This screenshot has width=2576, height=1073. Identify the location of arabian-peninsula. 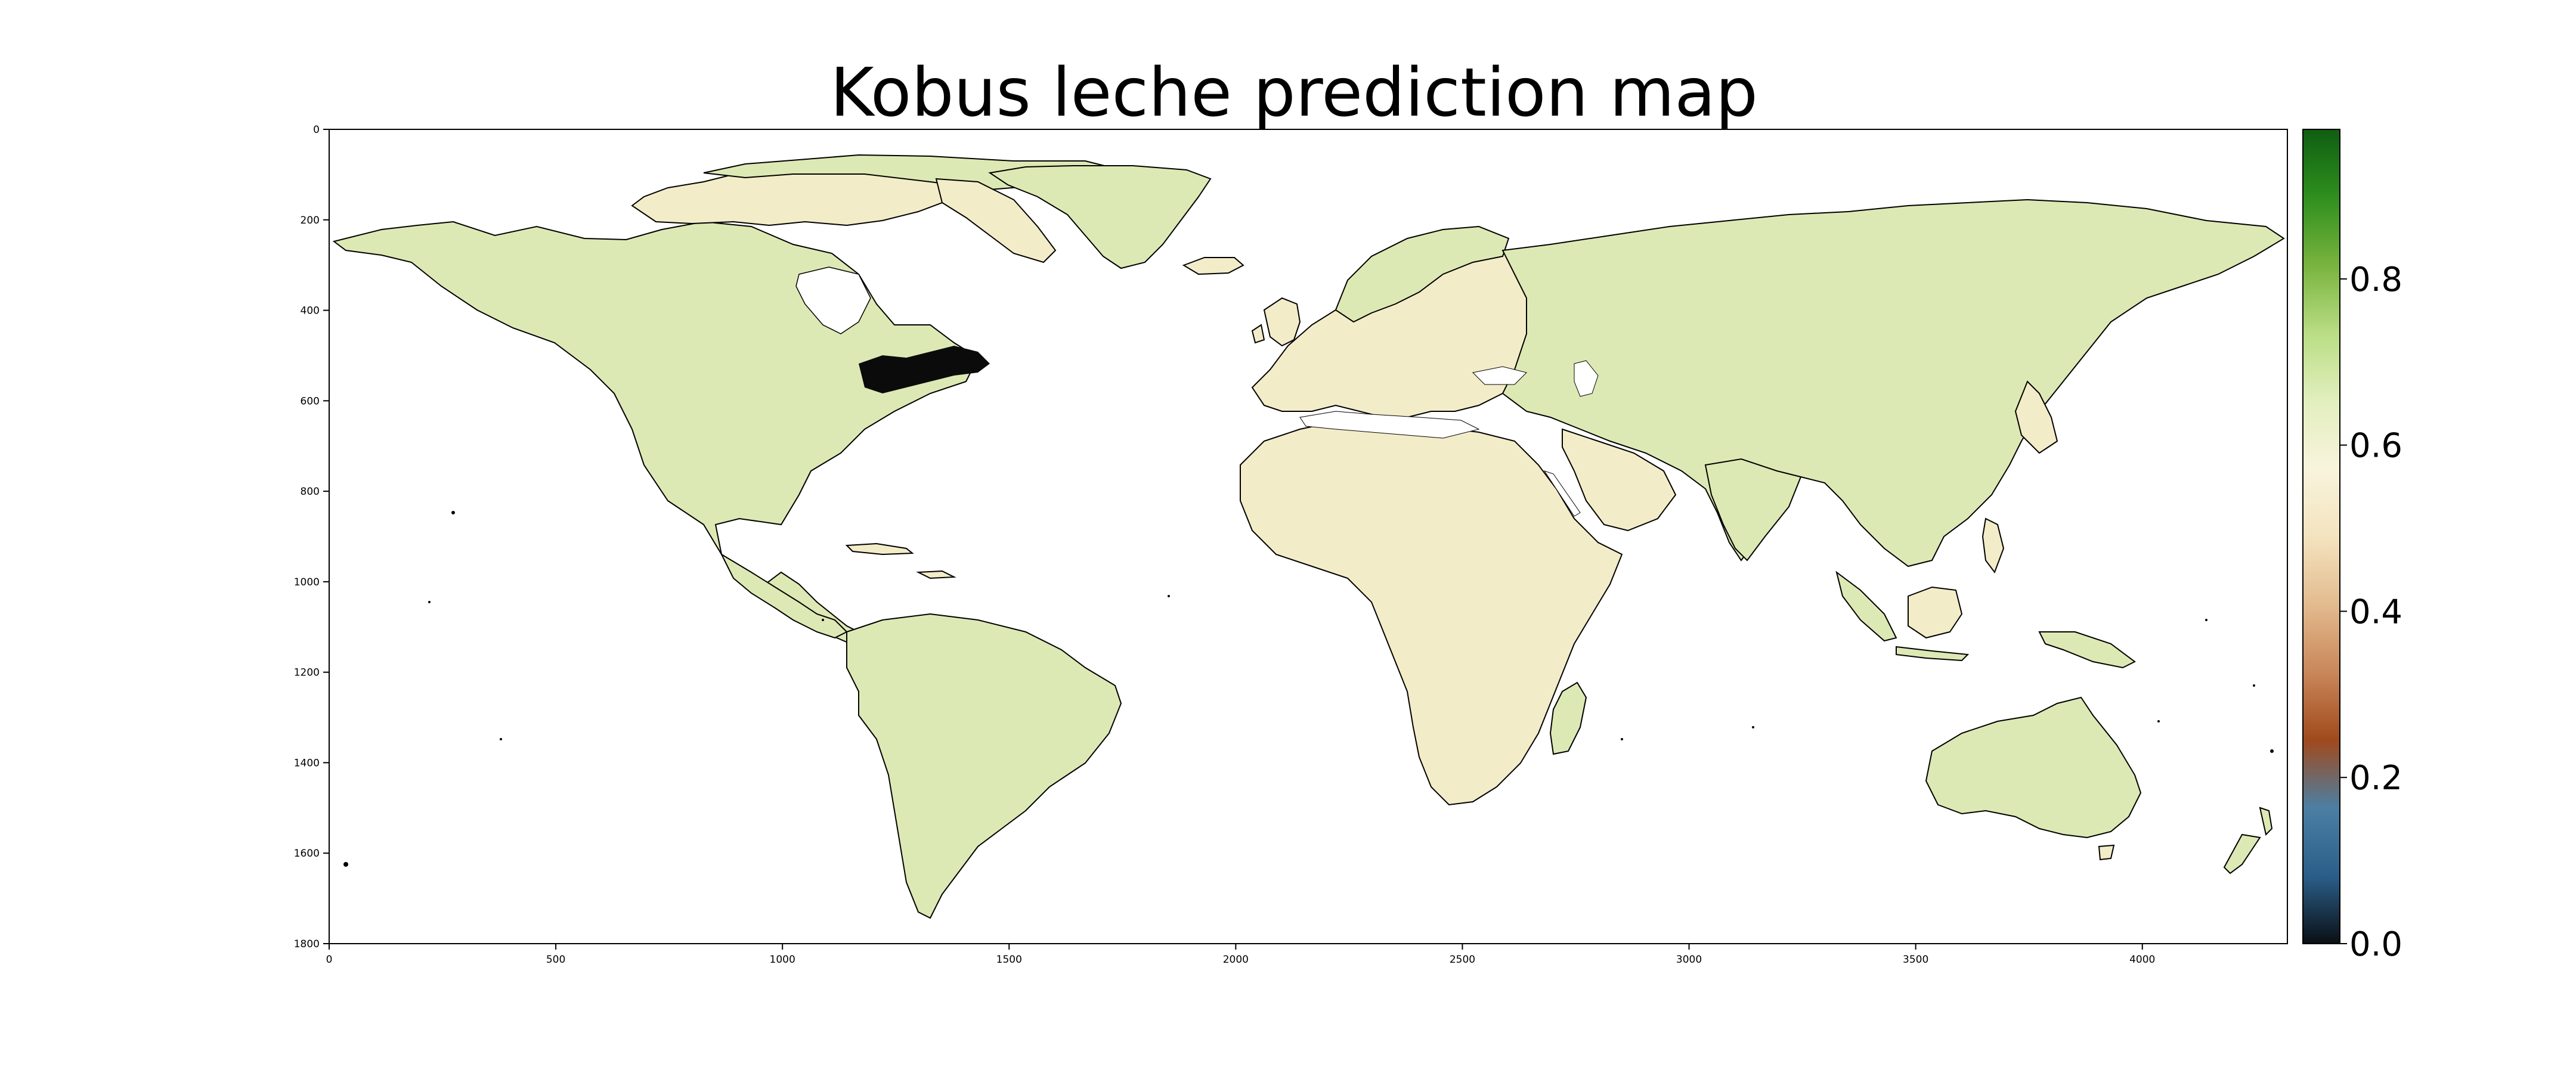
(1620, 480).